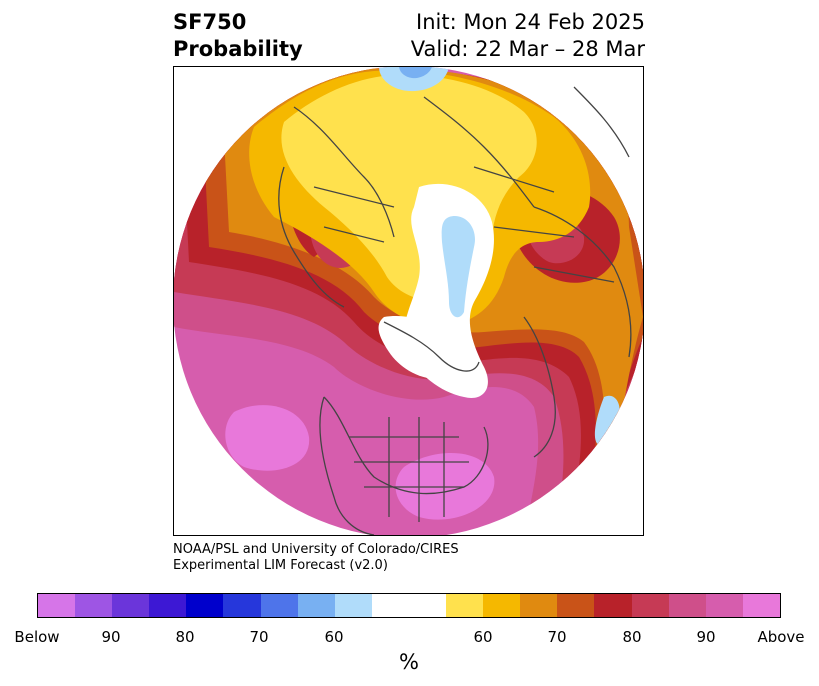 The height and width of the screenshot is (686, 819). Describe the element at coordinates (238, 49) in the screenshot. I see `title-kind: Probability` at that location.